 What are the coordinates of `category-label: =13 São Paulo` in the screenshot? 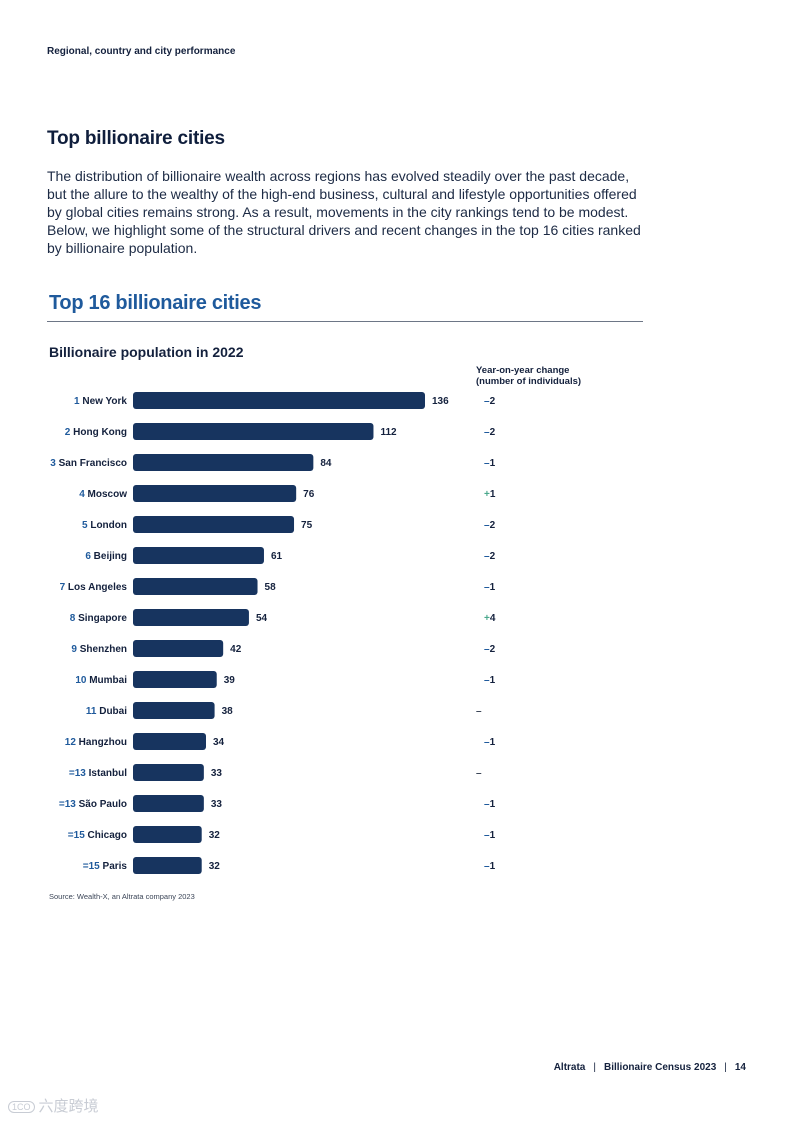 It's located at (93, 804).